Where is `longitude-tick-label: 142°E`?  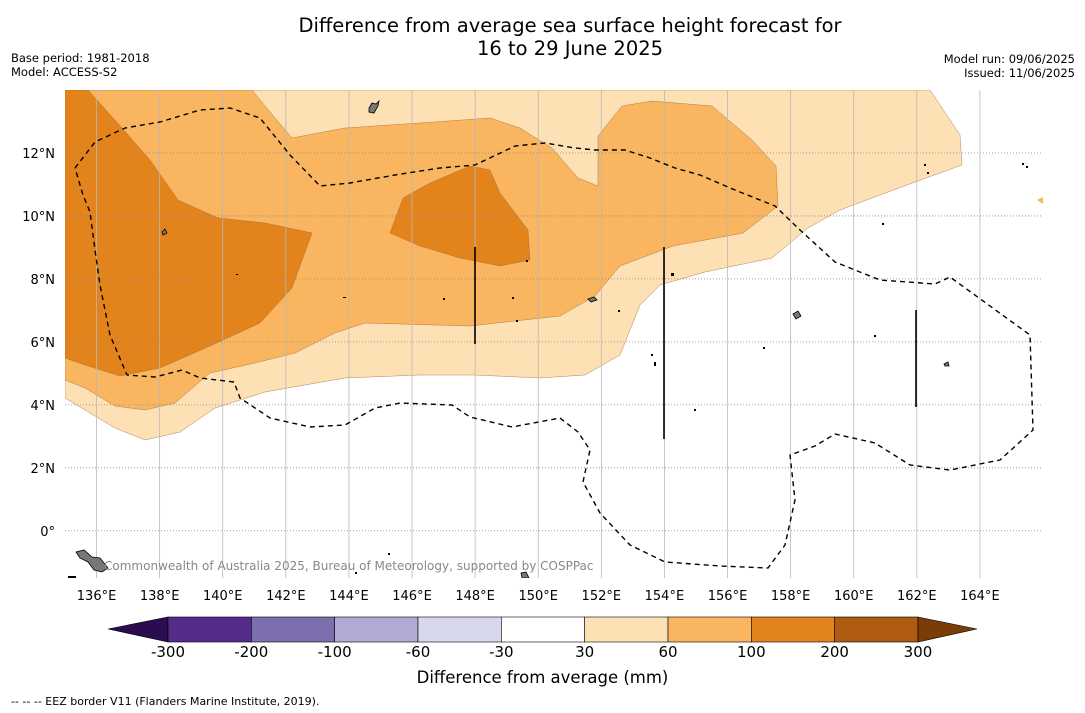 longitude-tick-label: 142°E is located at coordinates (286, 596).